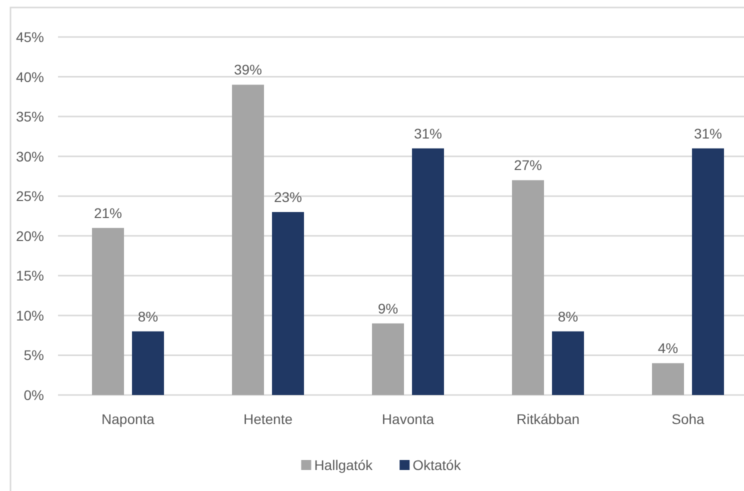 The width and height of the screenshot is (744, 491). I want to click on data-label: 39%, so click(248, 70).